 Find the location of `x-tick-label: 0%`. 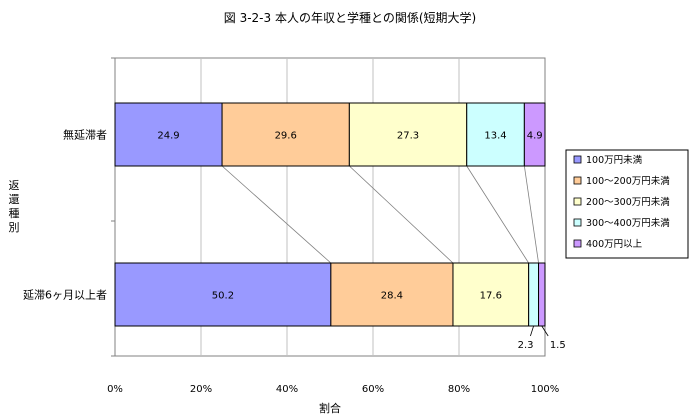

x-tick-label: 0% is located at coordinates (115, 389).